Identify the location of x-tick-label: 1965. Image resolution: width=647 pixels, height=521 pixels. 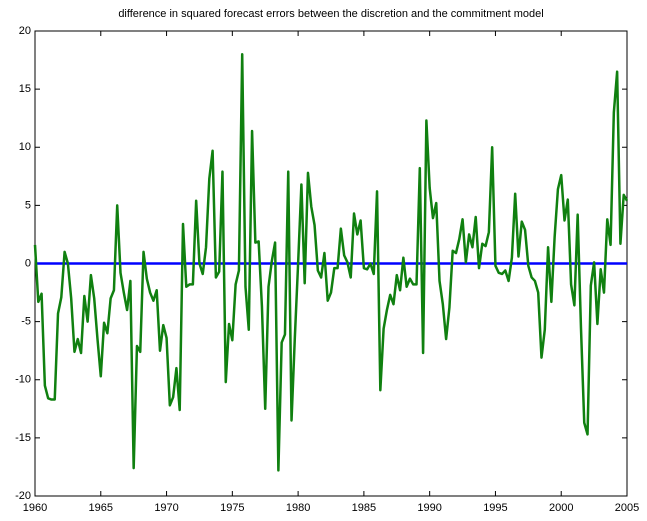
(101, 508).